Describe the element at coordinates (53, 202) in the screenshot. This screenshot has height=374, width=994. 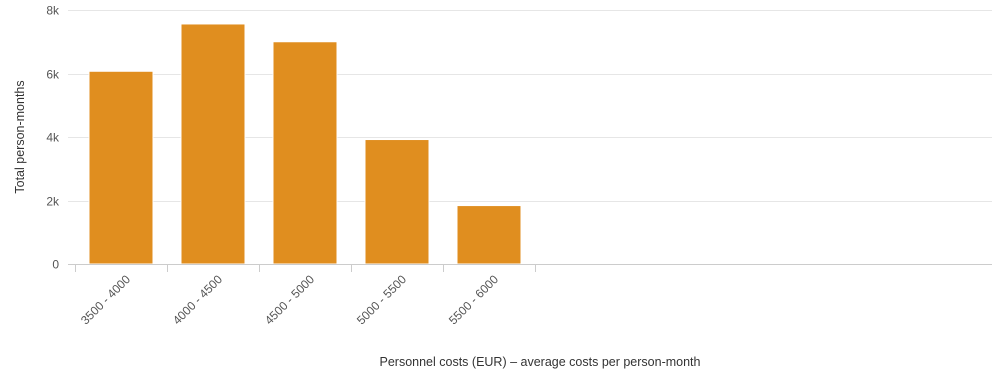
I see `y-tick-label: 2k` at that location.